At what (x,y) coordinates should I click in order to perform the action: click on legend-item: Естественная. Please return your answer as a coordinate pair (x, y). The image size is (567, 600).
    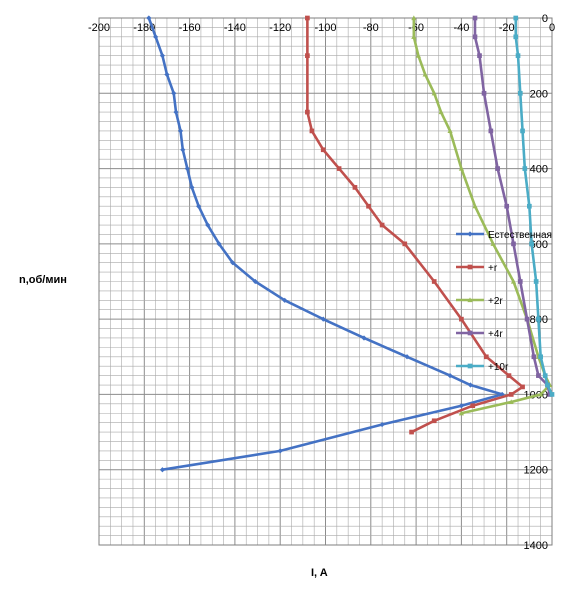
    Looking at the image, I should click on (504, 235).